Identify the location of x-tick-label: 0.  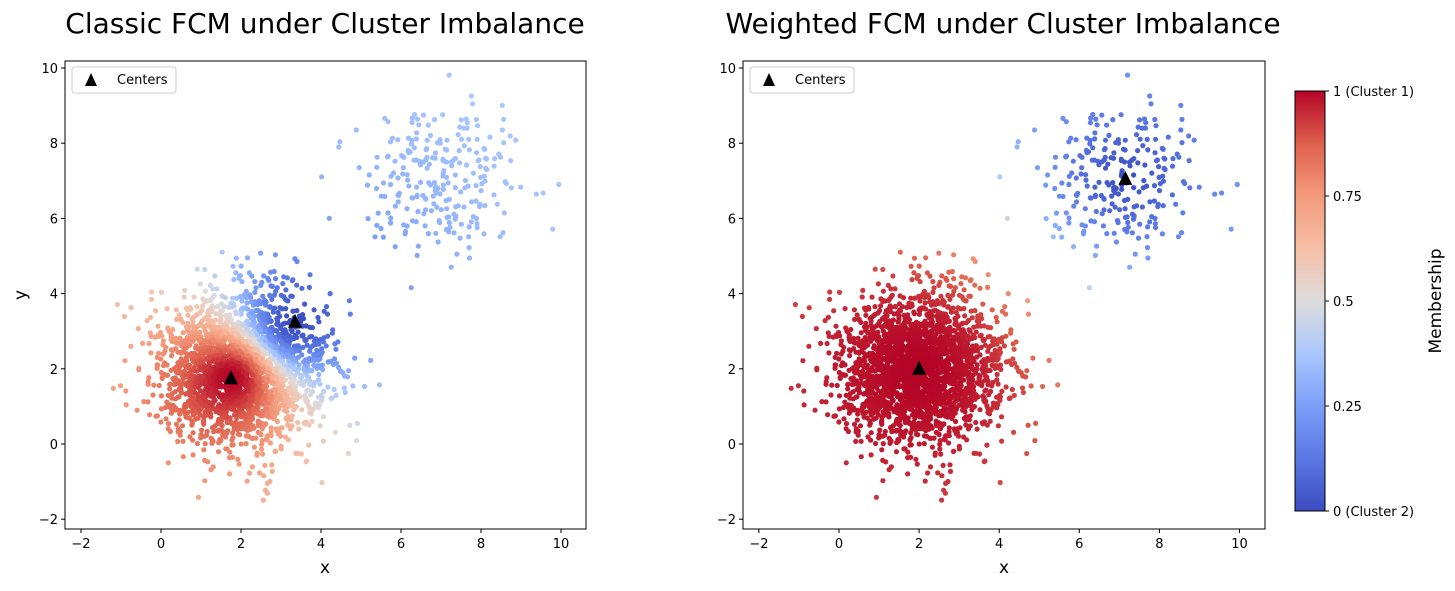
(161, 544).